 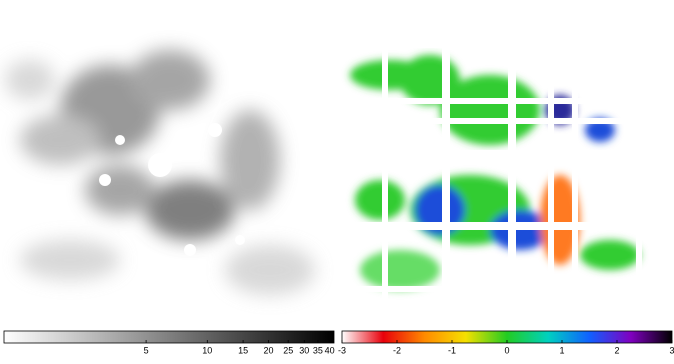 What do you see at coordinates (146, 350) in the screenshot?
I see `colorbar-tick-label: 5` at bounding box center [146, 350].